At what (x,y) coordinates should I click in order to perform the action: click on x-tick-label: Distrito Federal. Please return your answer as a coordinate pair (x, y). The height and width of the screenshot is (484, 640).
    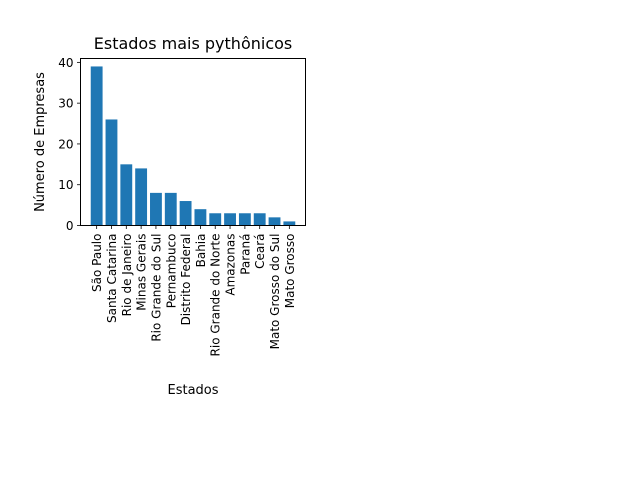
    Looking at the image, I should click on (186, 280).